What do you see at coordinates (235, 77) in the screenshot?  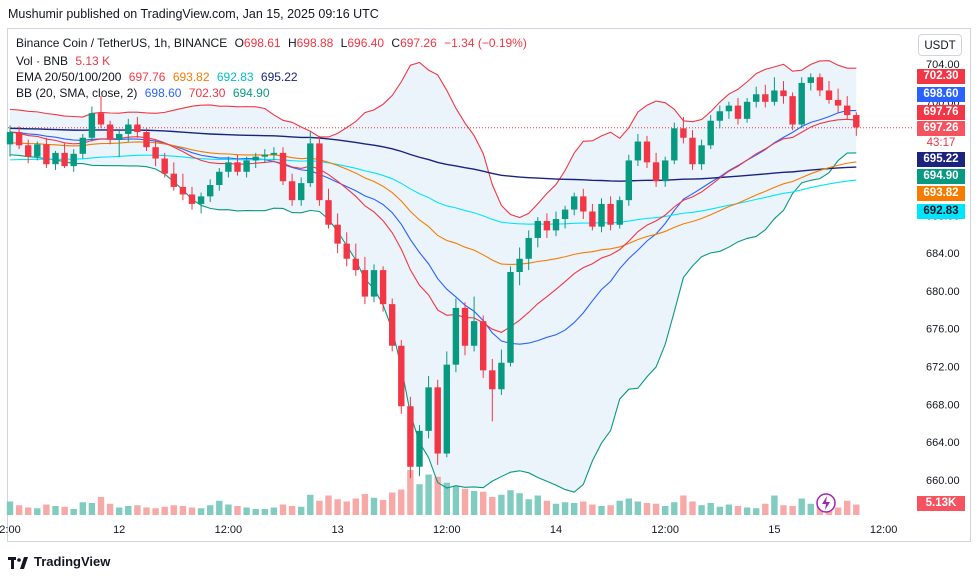 I see `legend-ema100: 692.83` at bounding box center [235, 77].